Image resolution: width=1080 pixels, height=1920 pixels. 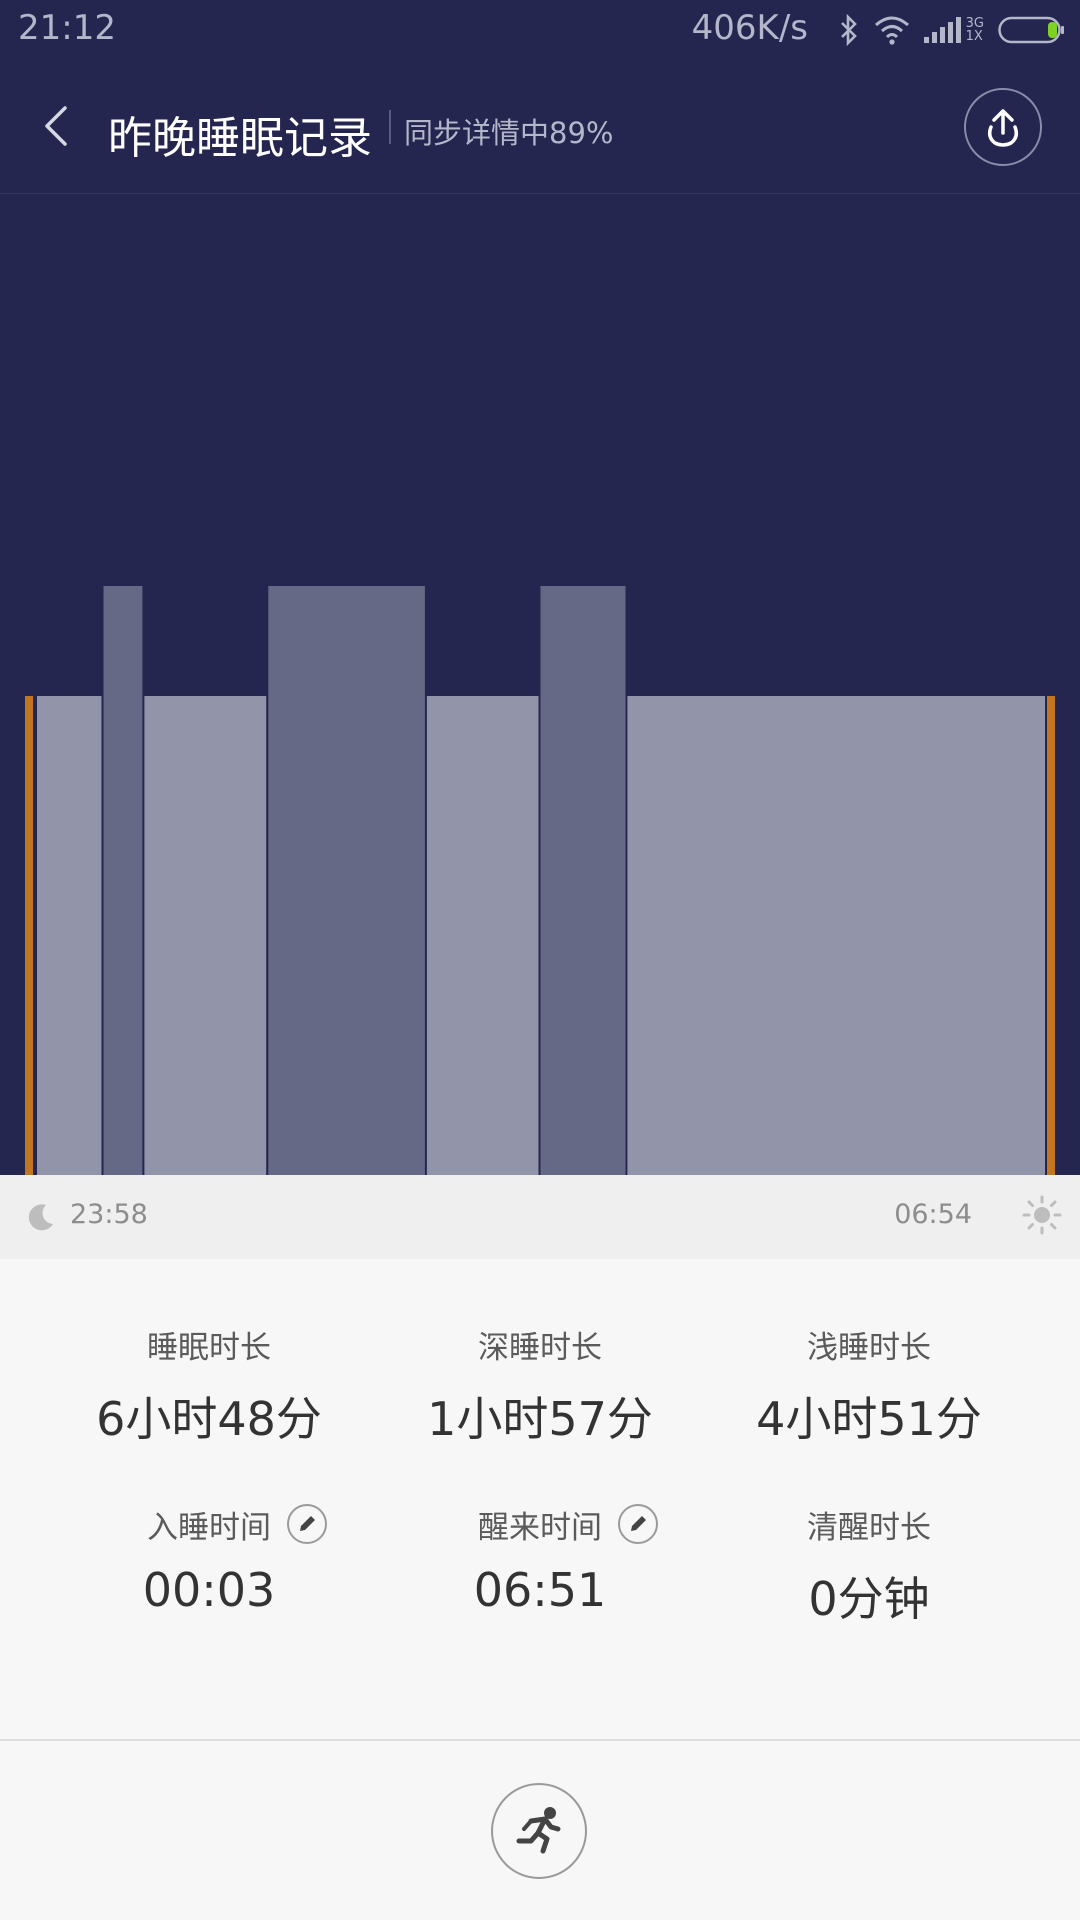 What do you see at coordinates (974, 36) in the screenshot?
I see `network-type-bottom: 1X` at bounding box center [974, 36].